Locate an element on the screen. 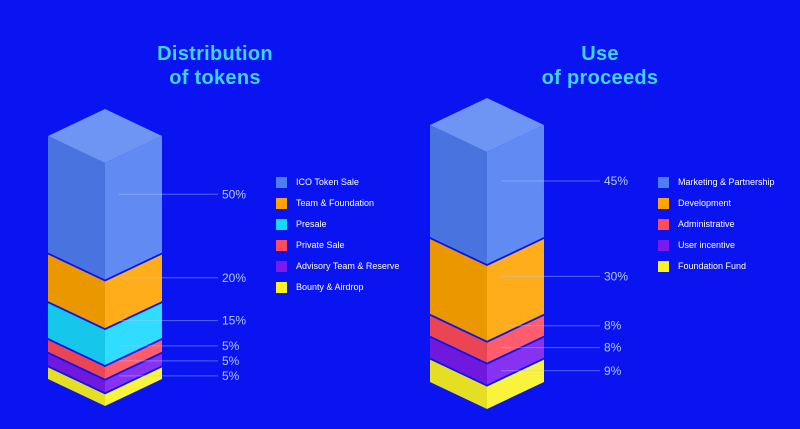 This screenshot has width=800, height=429. legend-item-presale: Presale is located at coordinates (337, 224).